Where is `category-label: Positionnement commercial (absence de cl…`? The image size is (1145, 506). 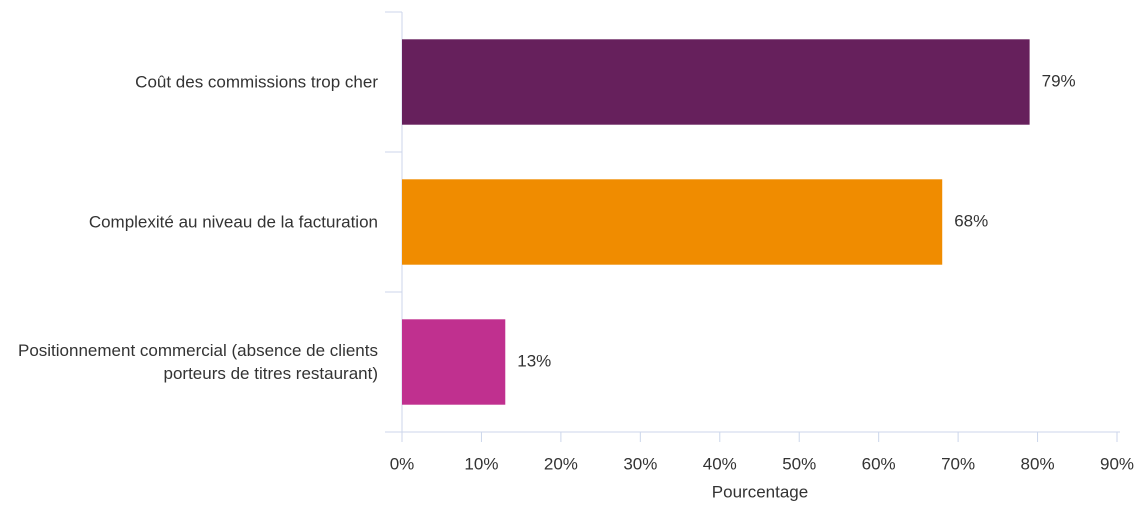
category-label: Positionnement commercial (absence de cl… is located at coordinates (197, 362).